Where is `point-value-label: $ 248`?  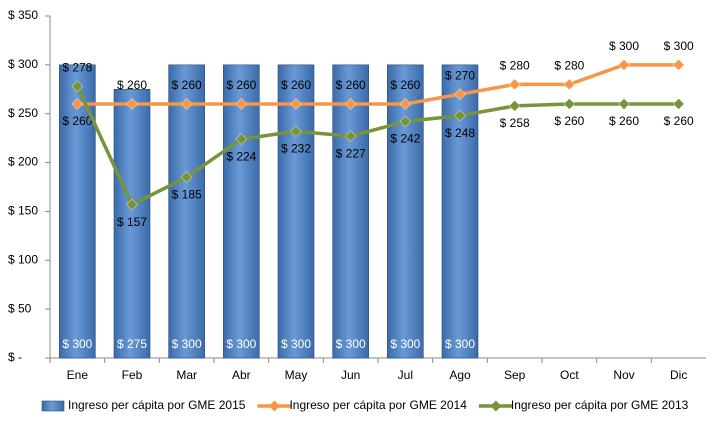
point-value-label: $ 248 is located at coordinates (460, 133).